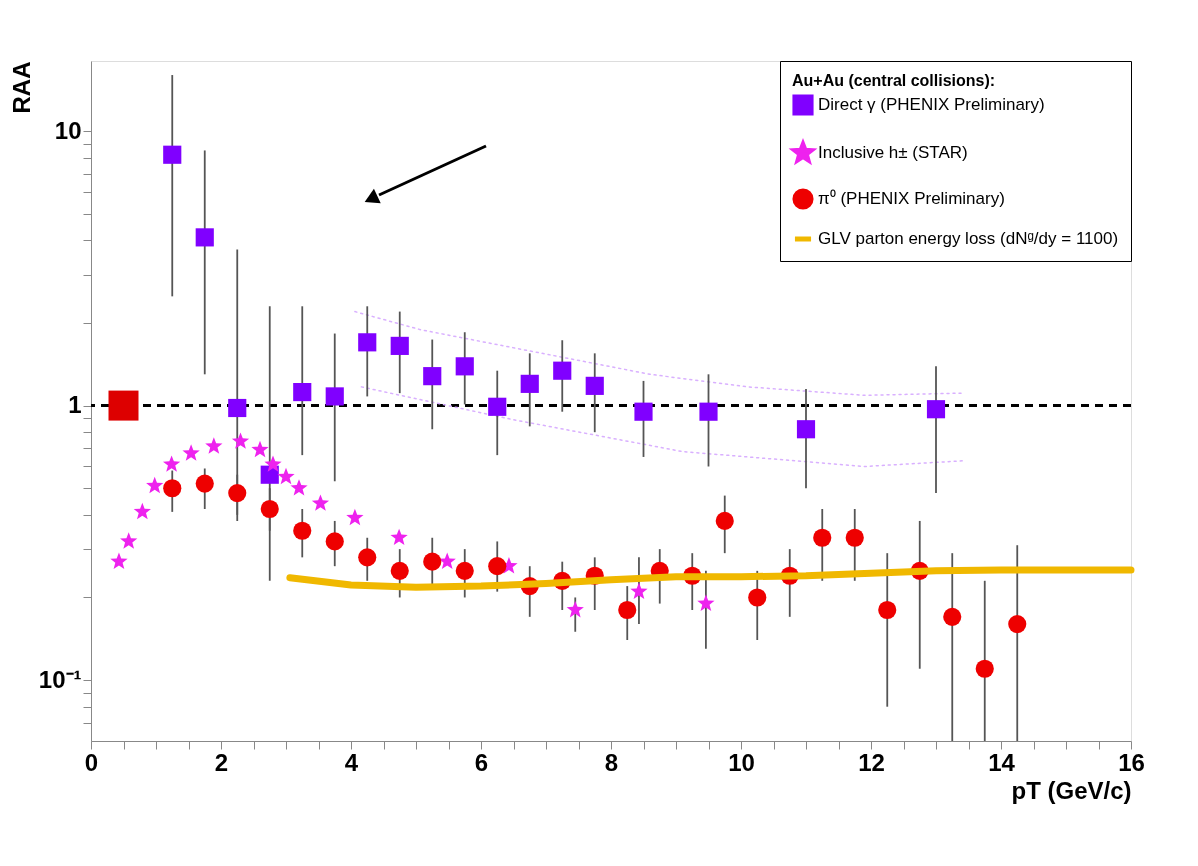 The width and height of the screenshot is (1198, 866). What do you see at coordinates (91, 762) in the screenshot?
I see `x-tick-label: 0` at bounding box center [91, 762].